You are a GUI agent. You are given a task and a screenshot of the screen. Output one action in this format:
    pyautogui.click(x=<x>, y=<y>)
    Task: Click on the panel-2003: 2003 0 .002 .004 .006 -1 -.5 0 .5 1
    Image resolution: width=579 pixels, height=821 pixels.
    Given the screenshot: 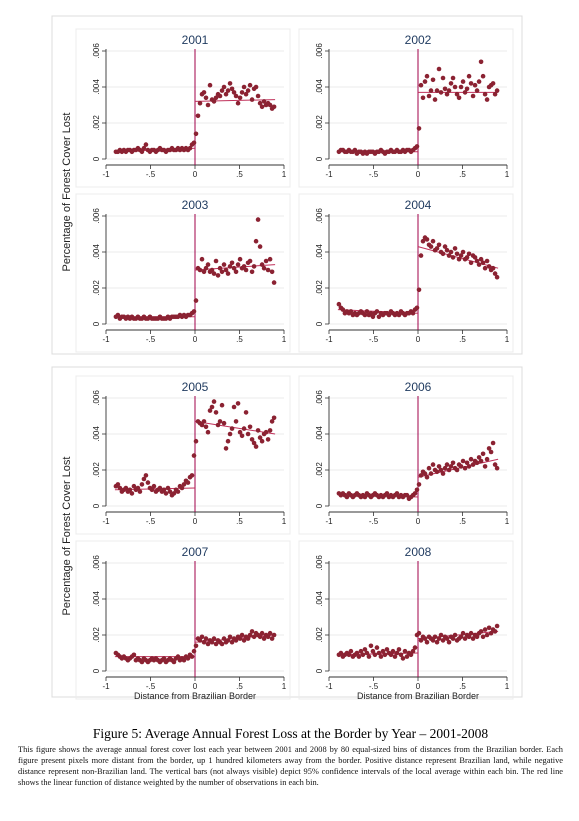 What is the action you would take?
    pyautogui.click(x=183, y=273)
    